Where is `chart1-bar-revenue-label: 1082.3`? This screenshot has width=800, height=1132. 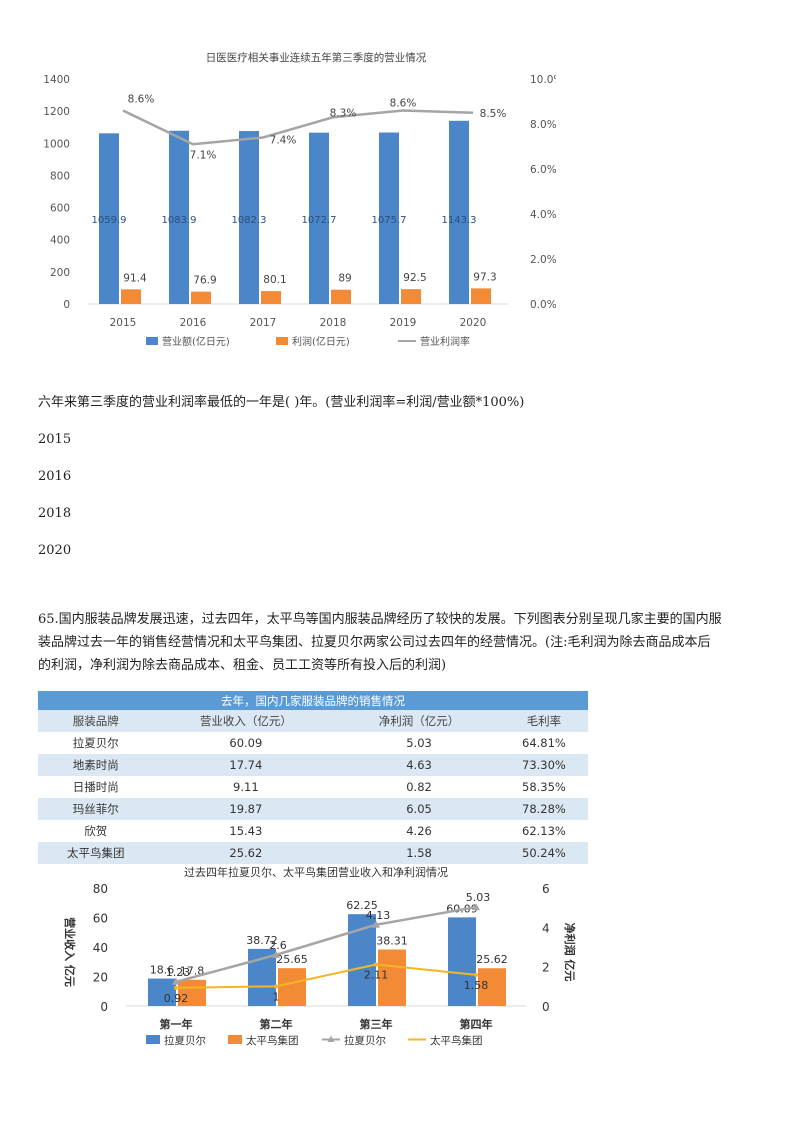 chart1-bar-revenue-label: 1082.3 is located at coordinates (249, 220).